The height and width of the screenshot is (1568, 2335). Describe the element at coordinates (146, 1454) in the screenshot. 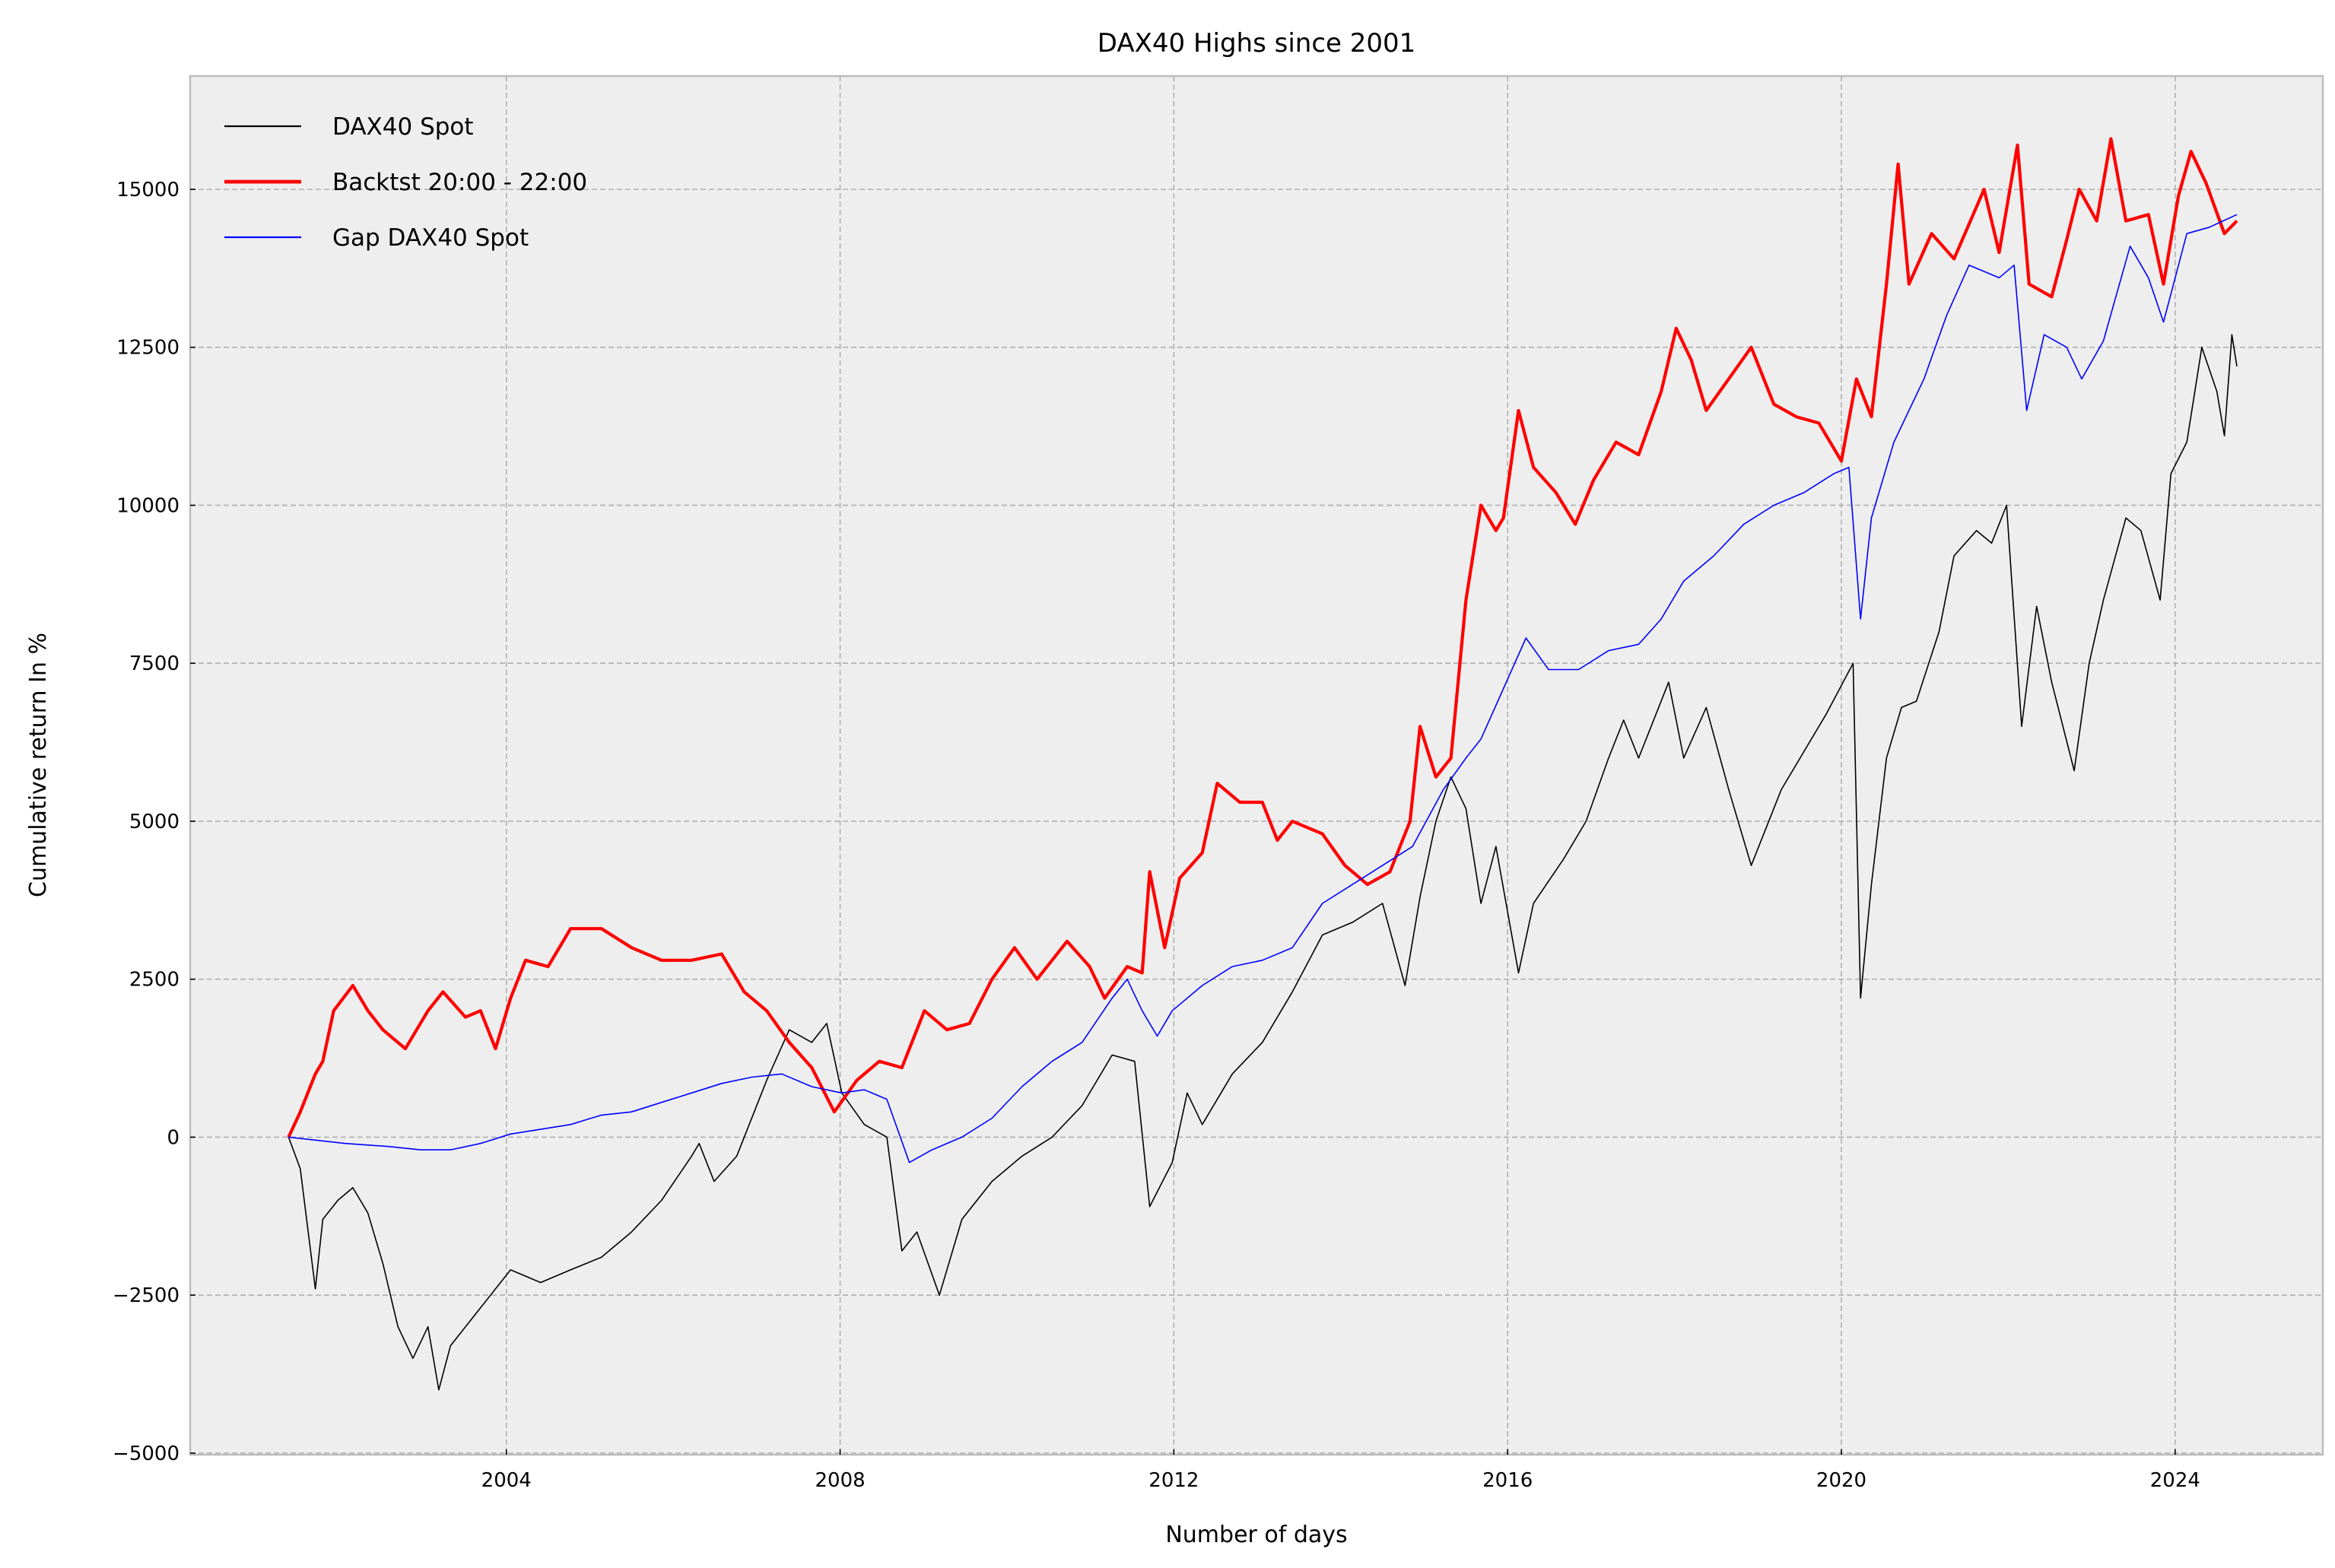

I see `y-tick-label: −5000` at that location.